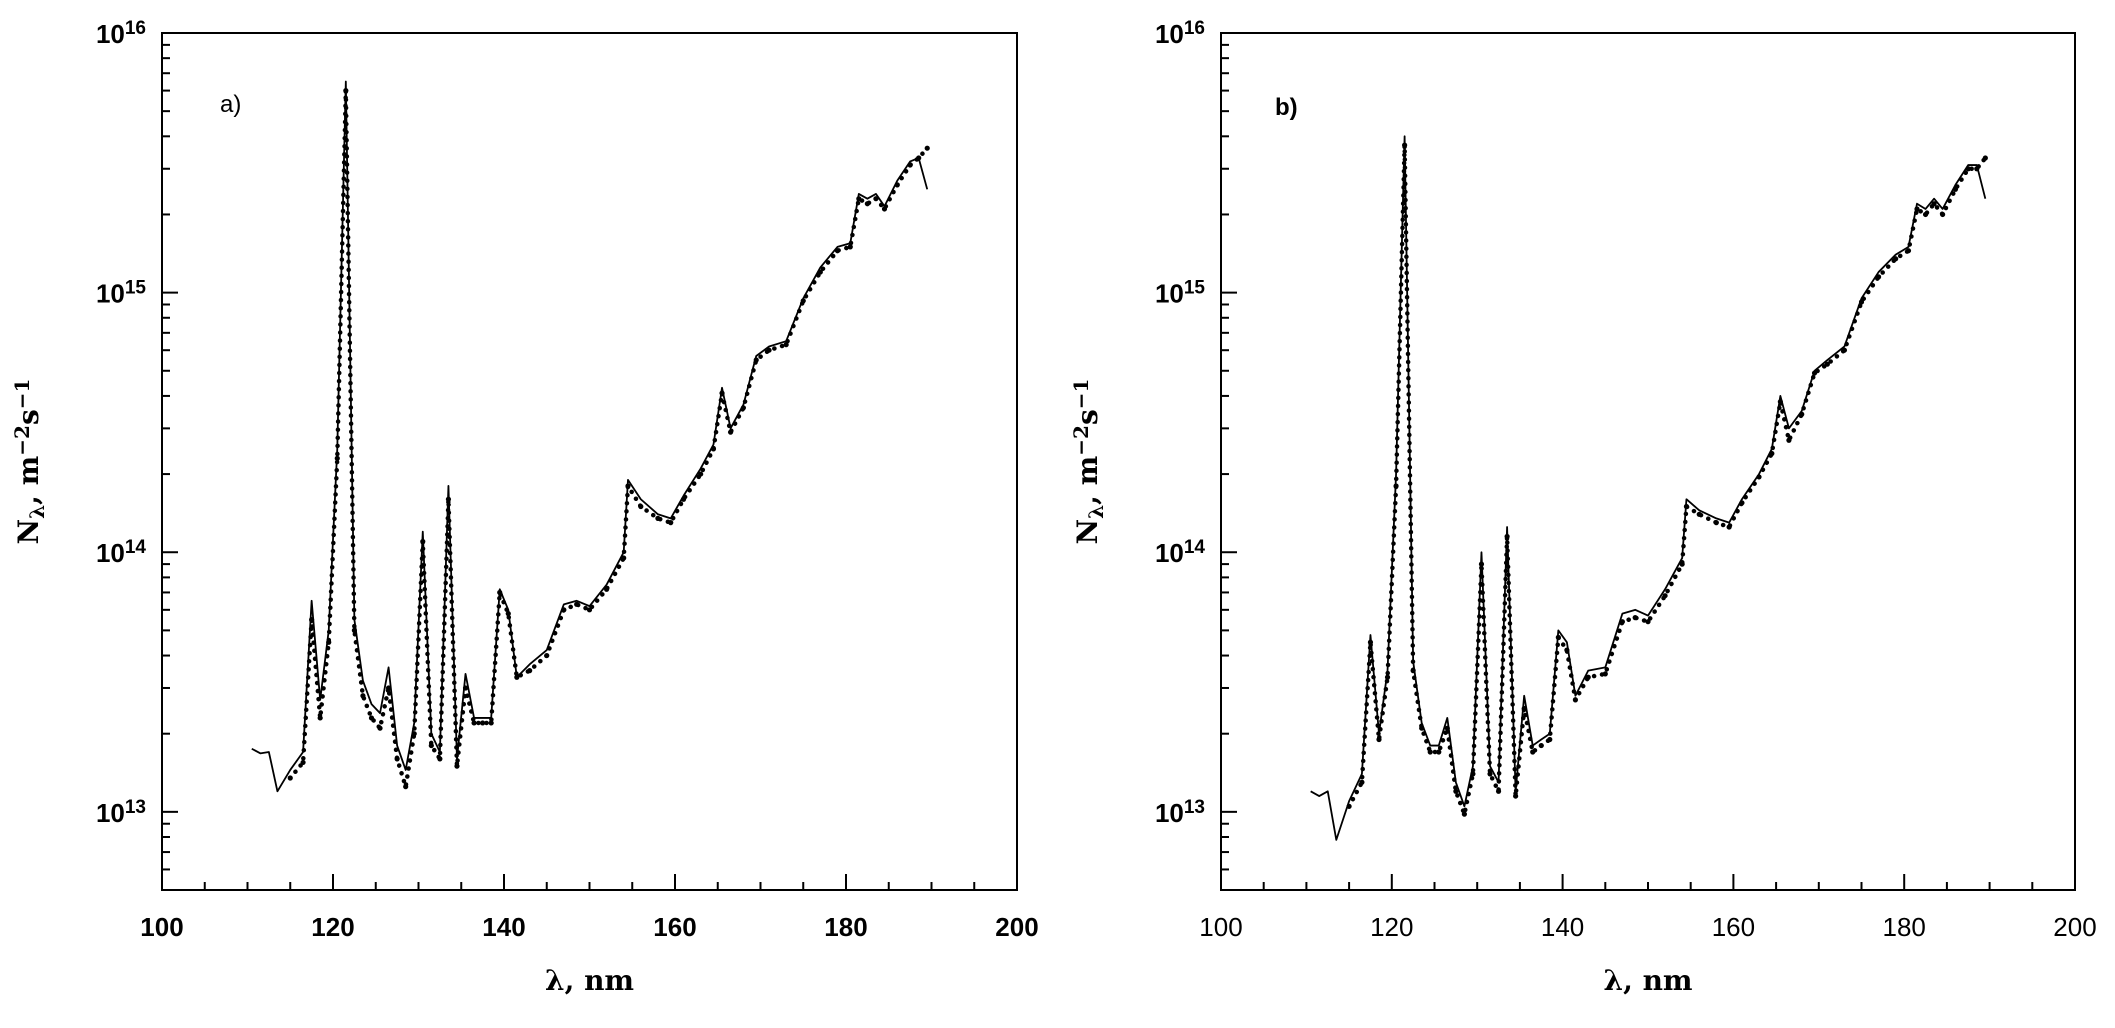 Image resolution: width=2115 pixels, height=1028 pixels. I want to click on y-axis-title-sub: λ, so click(1096, 512).